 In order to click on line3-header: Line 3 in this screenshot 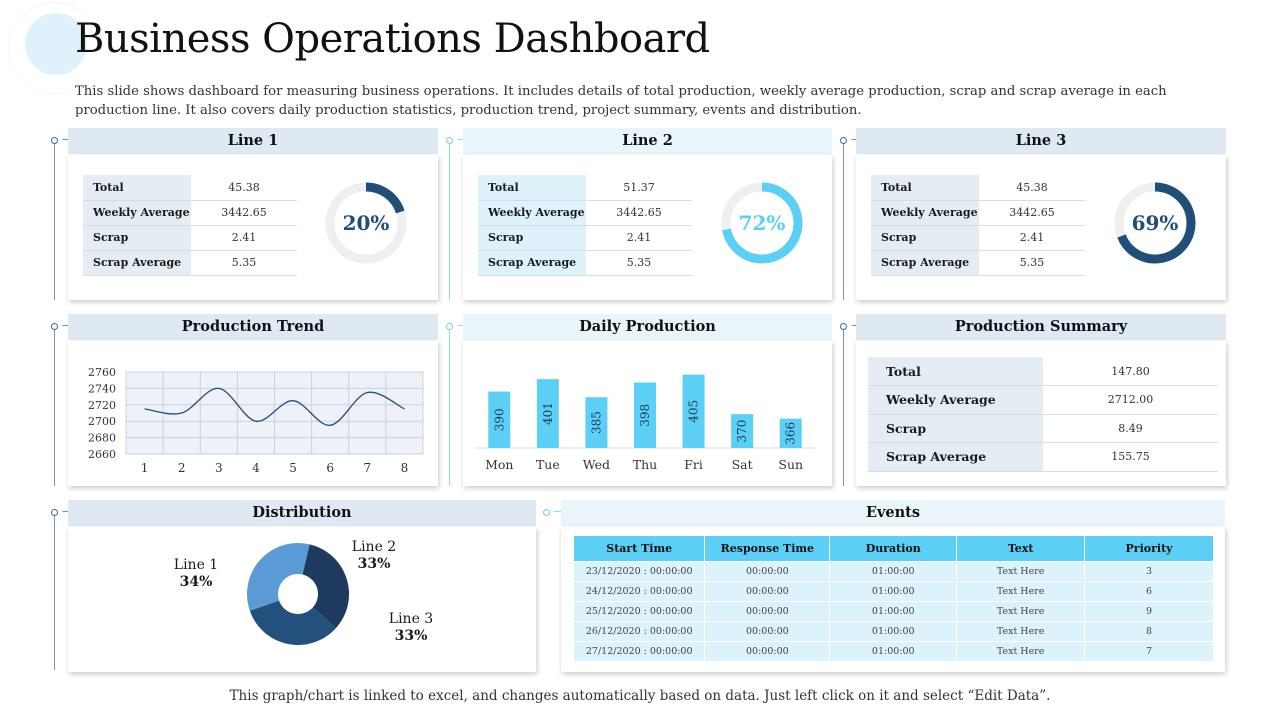, I will do `click(1041, 141)`.